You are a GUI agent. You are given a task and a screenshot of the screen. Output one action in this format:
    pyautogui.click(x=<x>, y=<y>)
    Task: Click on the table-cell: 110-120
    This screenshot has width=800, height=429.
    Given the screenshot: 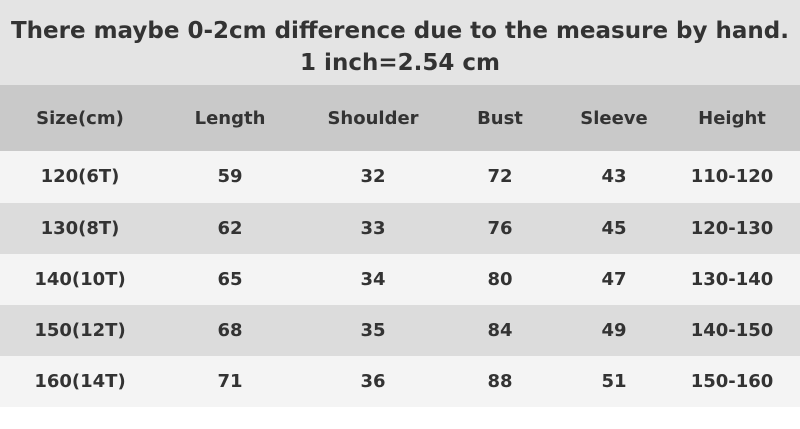 What is the action you would take?
    pyautogui.click(x=732, y=176)
    